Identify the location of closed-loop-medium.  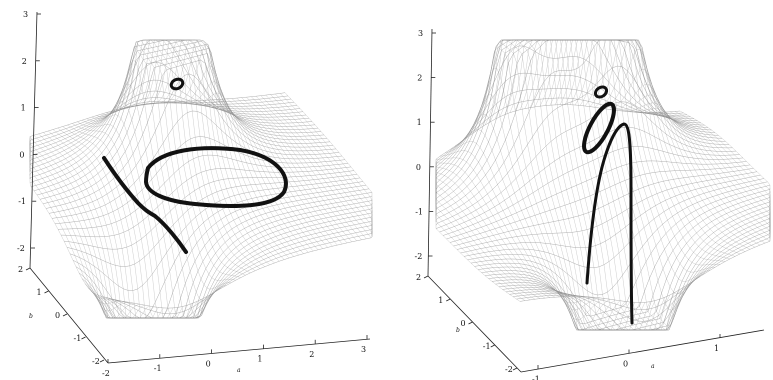
(599, 128).